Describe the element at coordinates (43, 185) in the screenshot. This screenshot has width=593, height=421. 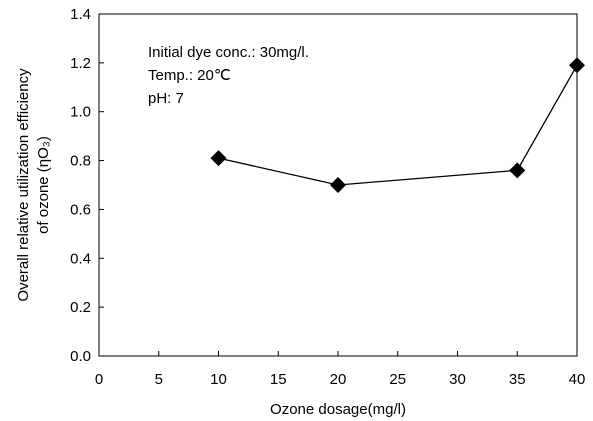
I see `y-axis-title-line-2: of ozone (ηO₃)` at that location.